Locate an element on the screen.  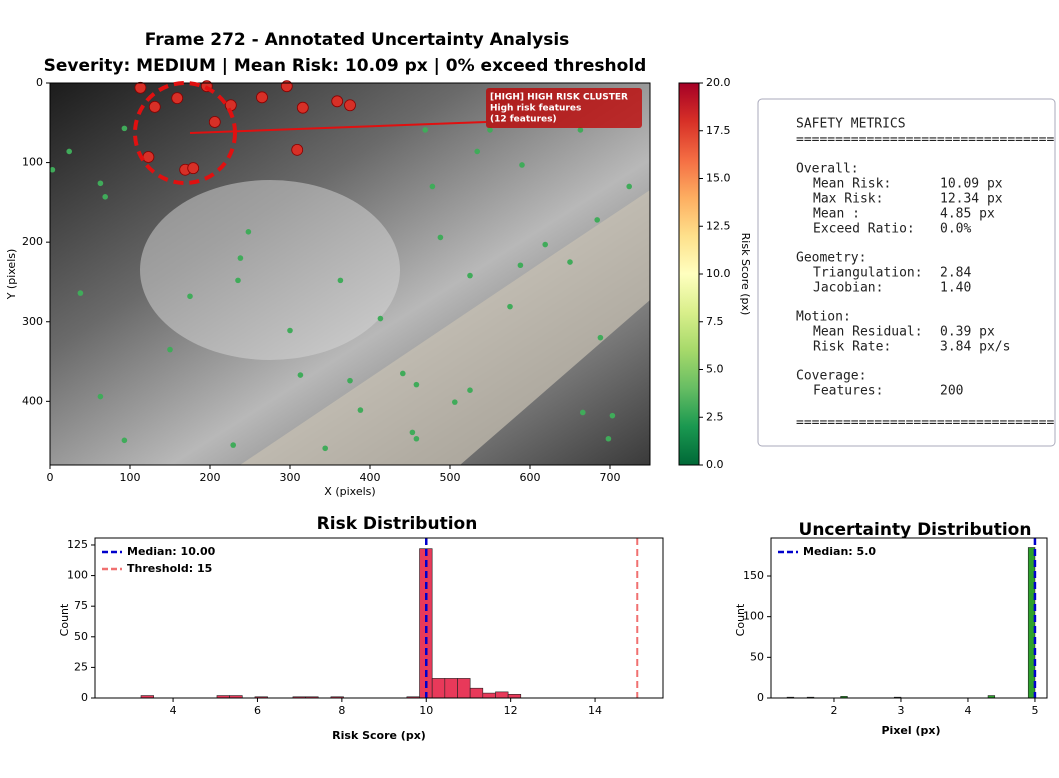
x-tick-label: 4 is located at coordinates (173, 710).